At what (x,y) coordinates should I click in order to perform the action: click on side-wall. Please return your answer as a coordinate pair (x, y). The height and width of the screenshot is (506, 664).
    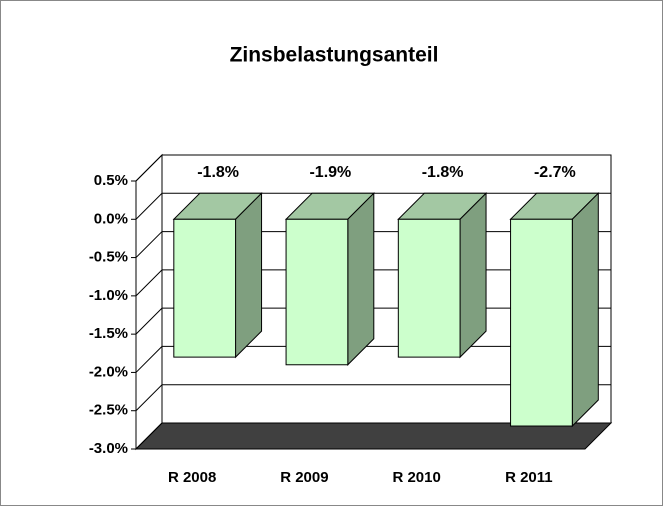
    Looking at the image, I should click on (149, 302).